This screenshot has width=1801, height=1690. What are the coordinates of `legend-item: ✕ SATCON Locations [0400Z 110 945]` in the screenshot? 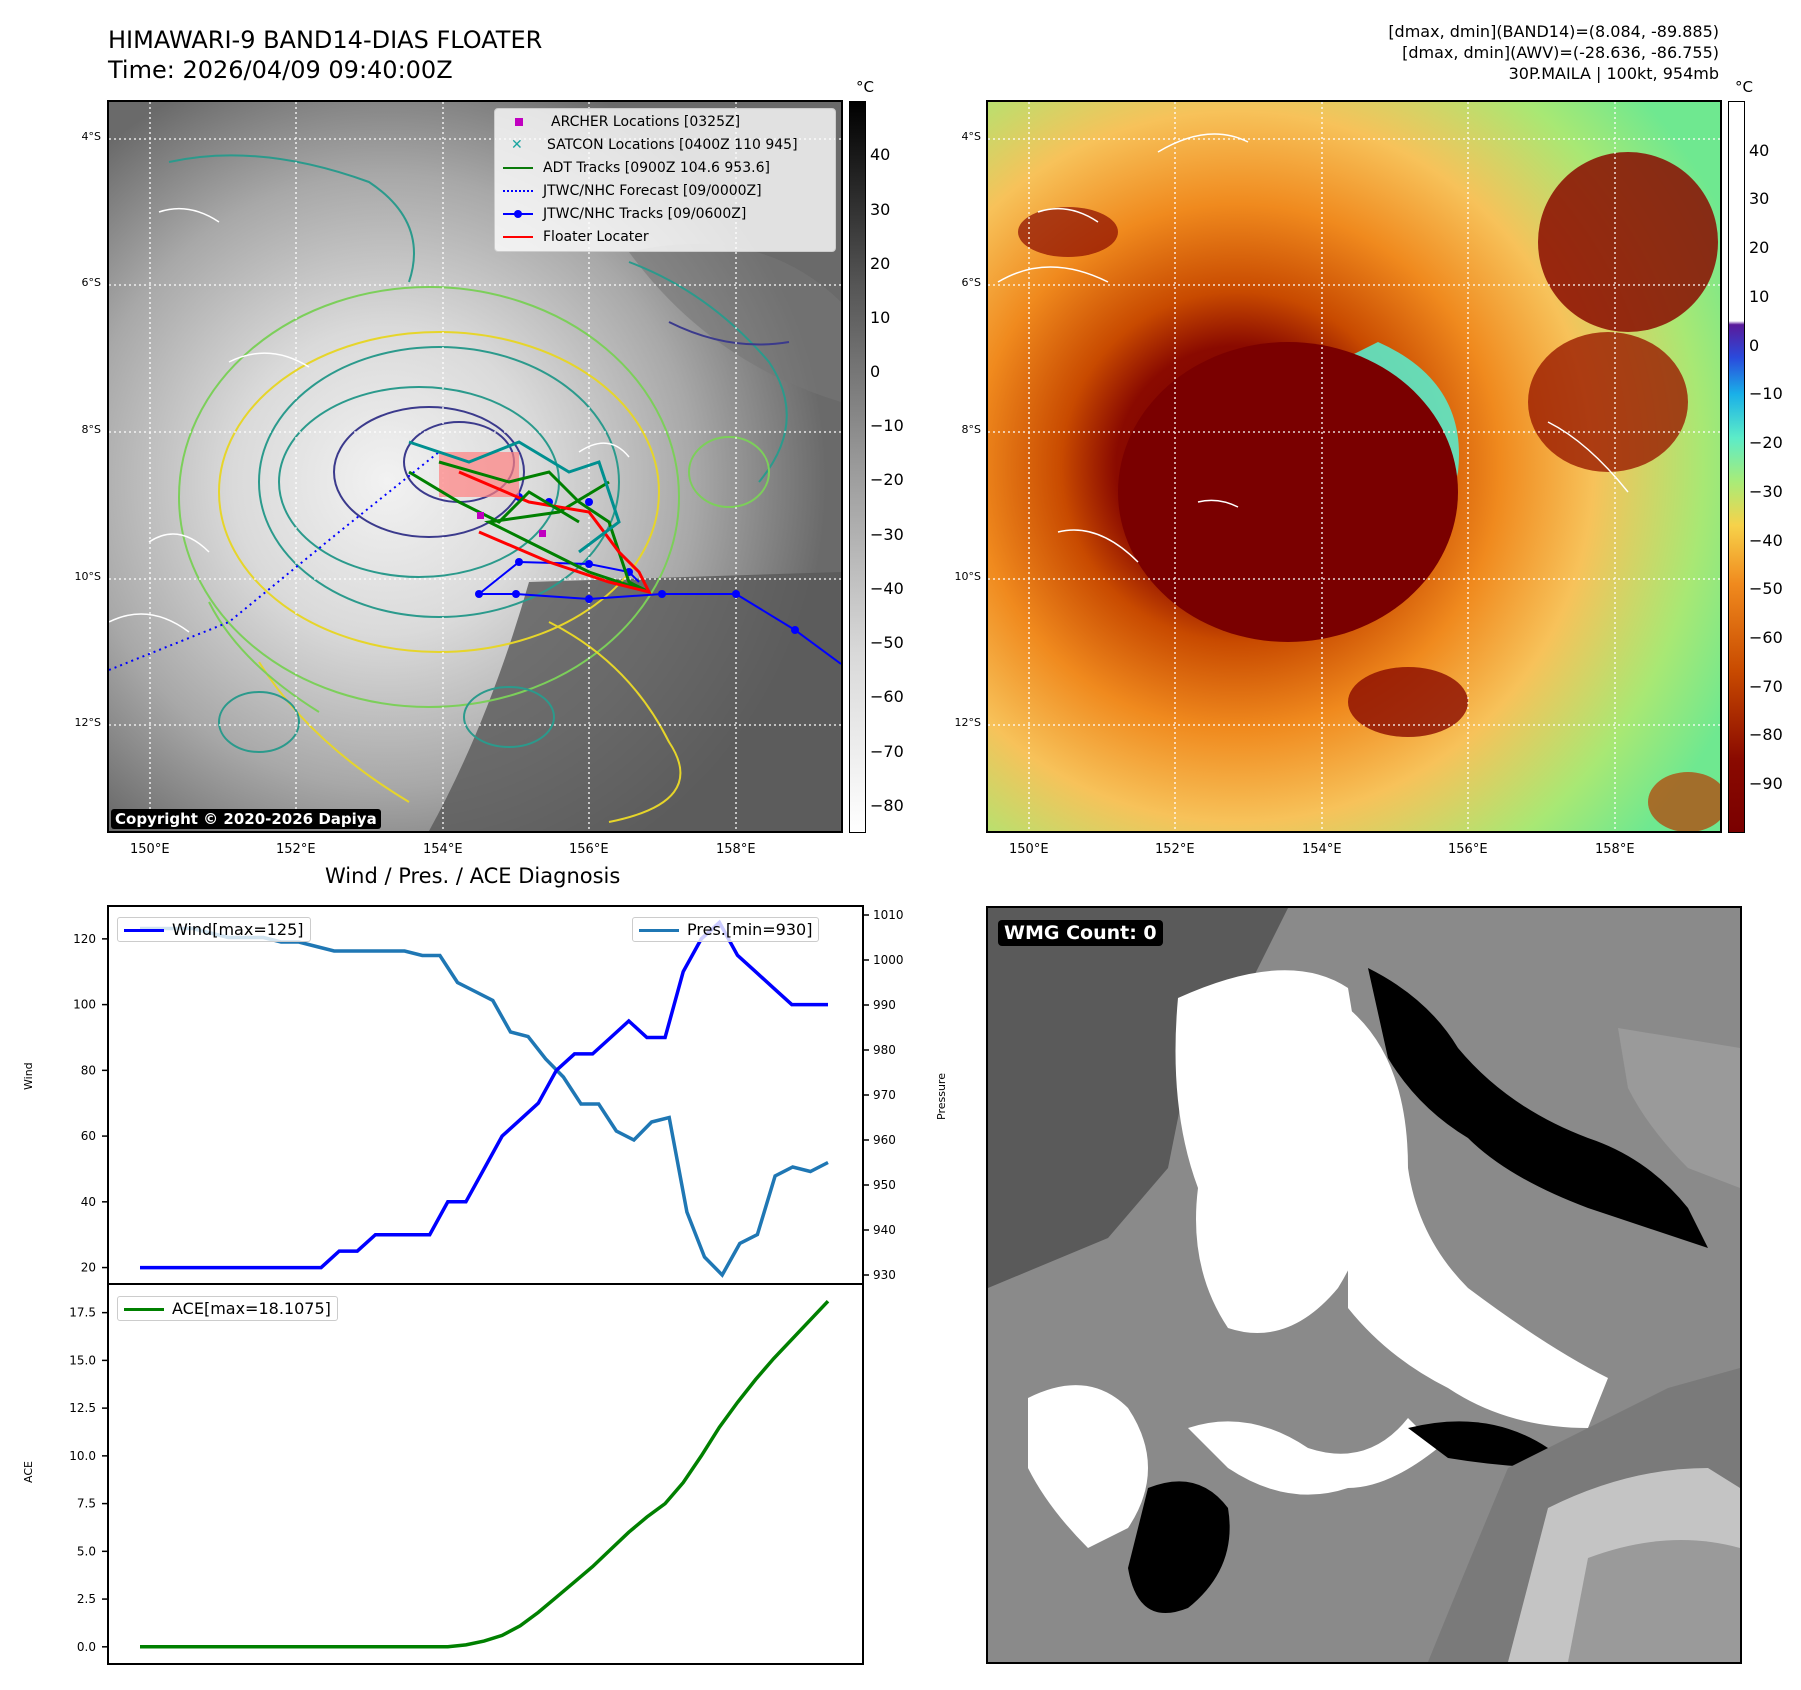 It's located at (650, 145).